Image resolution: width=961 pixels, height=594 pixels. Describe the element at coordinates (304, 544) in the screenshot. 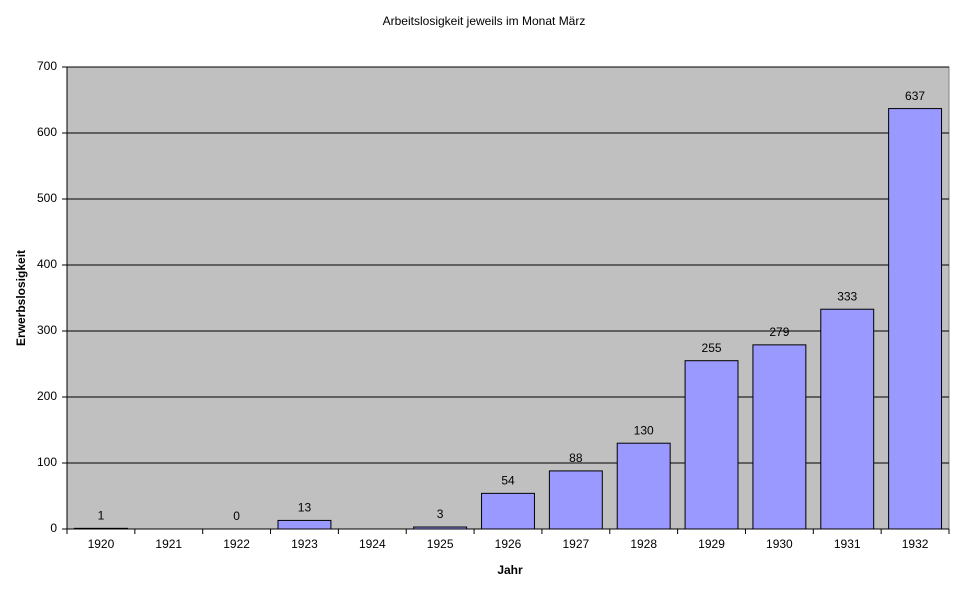

I see `x-tick-label: 1923` at that location.